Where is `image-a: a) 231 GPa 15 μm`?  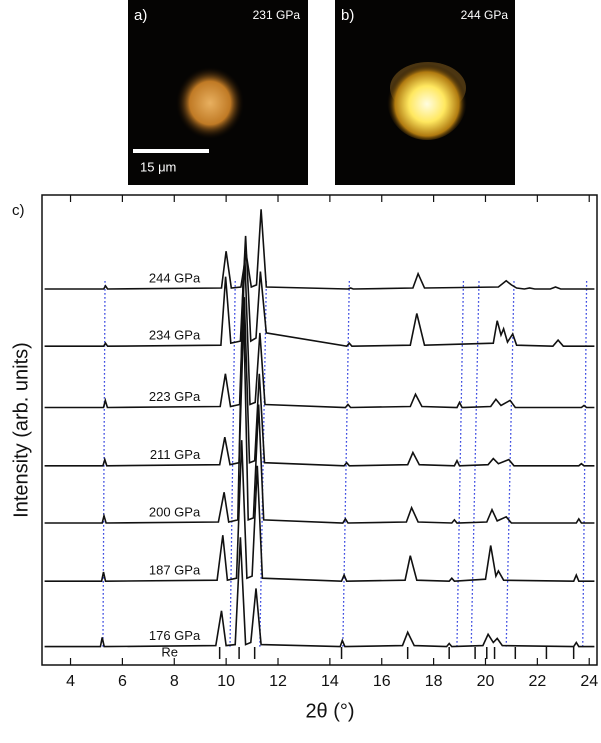
image-a: a) 231 GPa 15 μm is located at coordinates (218, 92).